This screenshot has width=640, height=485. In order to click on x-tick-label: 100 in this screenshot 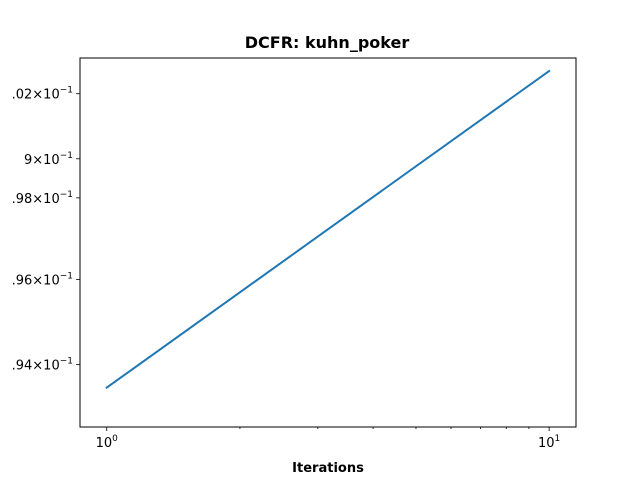, I will do `click(107, 442)`.